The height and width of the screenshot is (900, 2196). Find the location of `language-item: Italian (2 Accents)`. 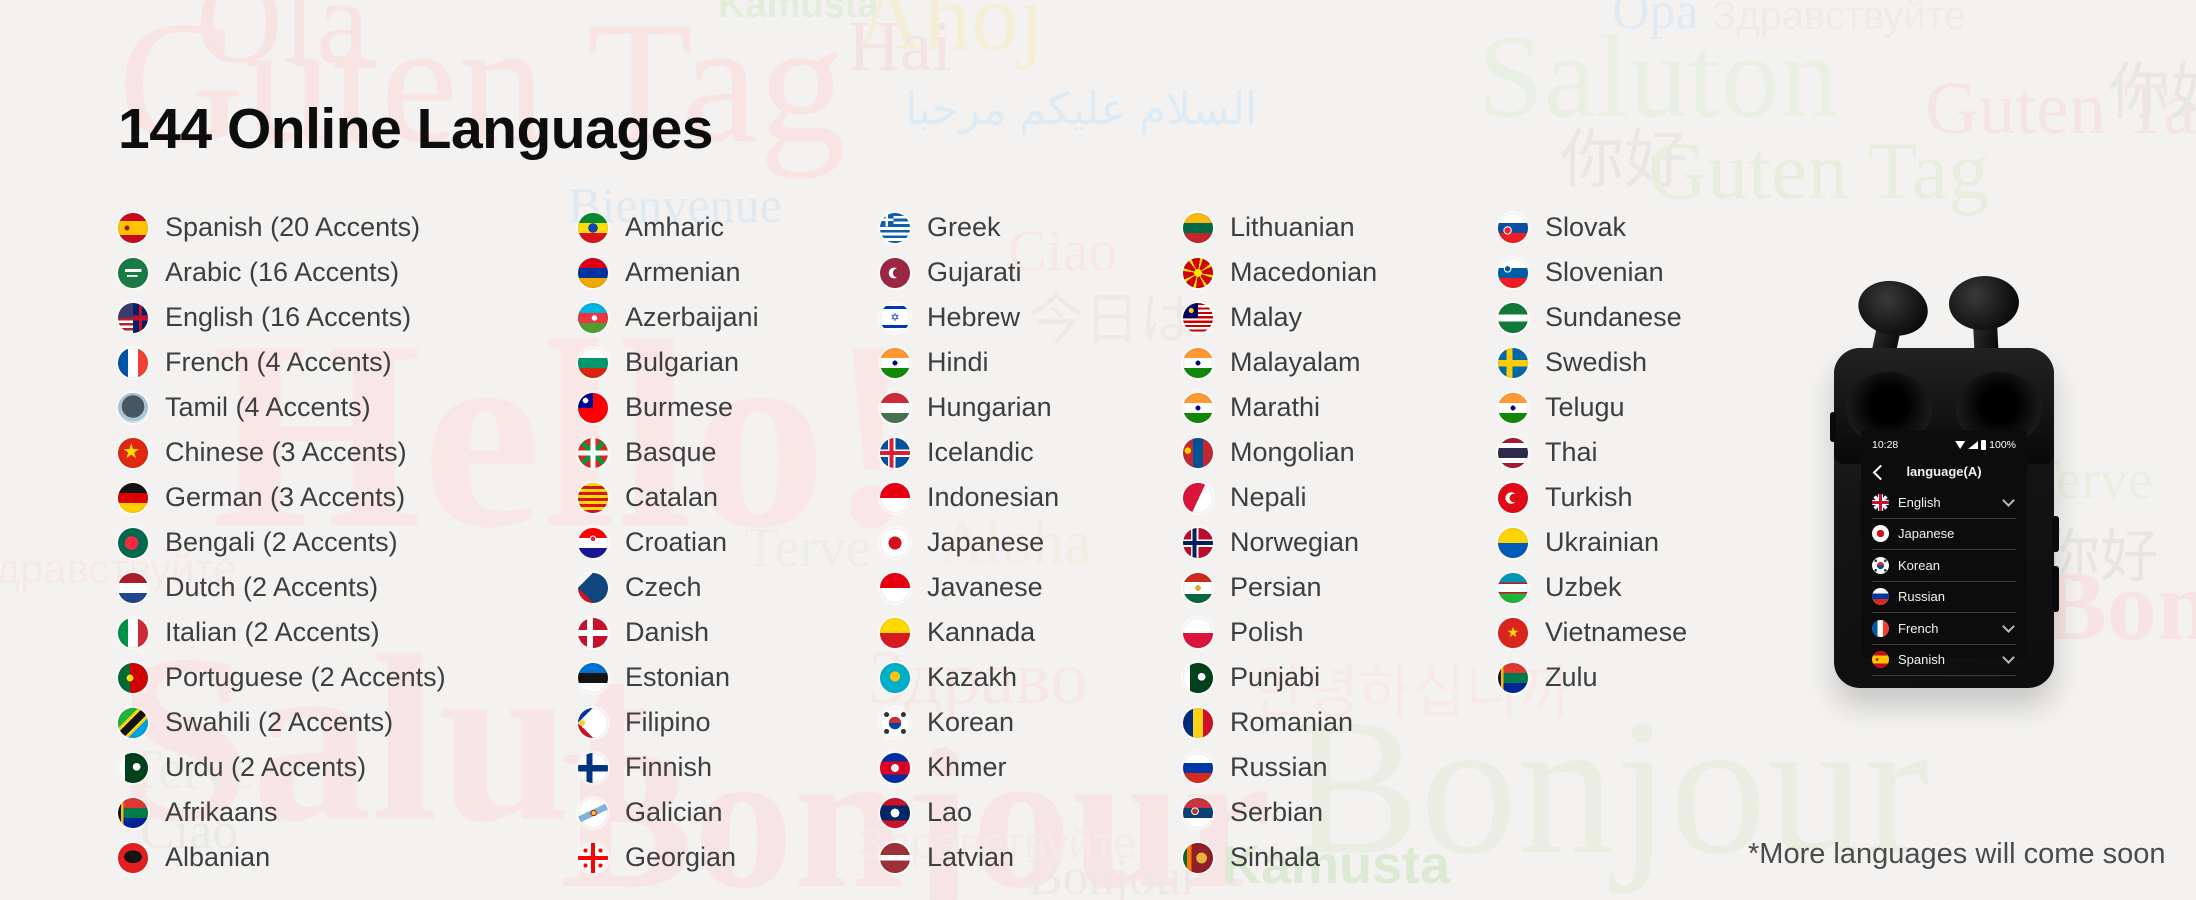

language-item: Italian (2 Accents) is located at coordinates (282, 632).